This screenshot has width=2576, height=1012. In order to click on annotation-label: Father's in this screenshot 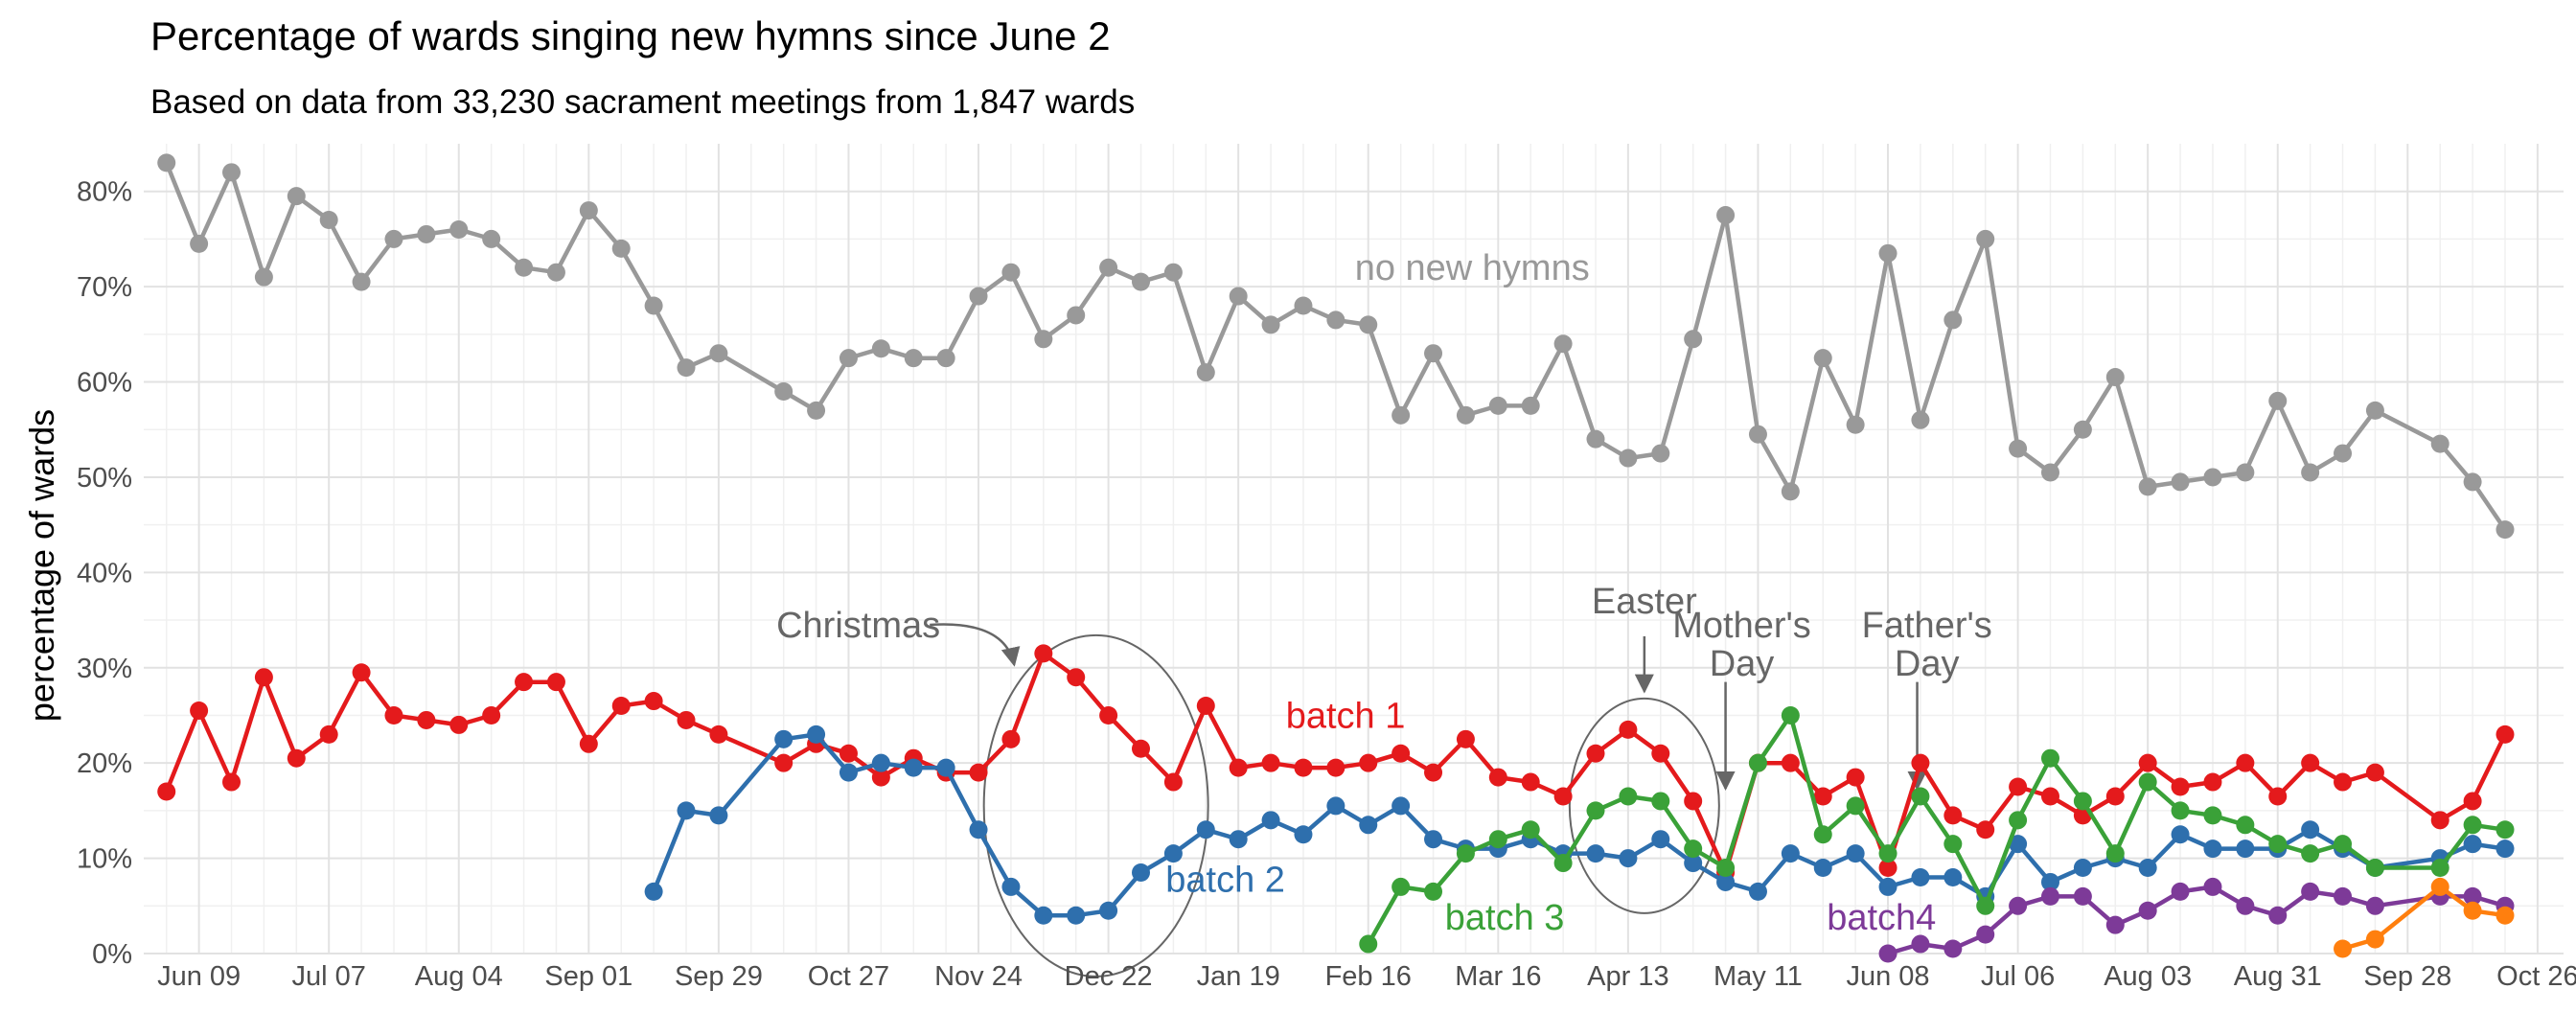, I will do `click(1927, 626)`.